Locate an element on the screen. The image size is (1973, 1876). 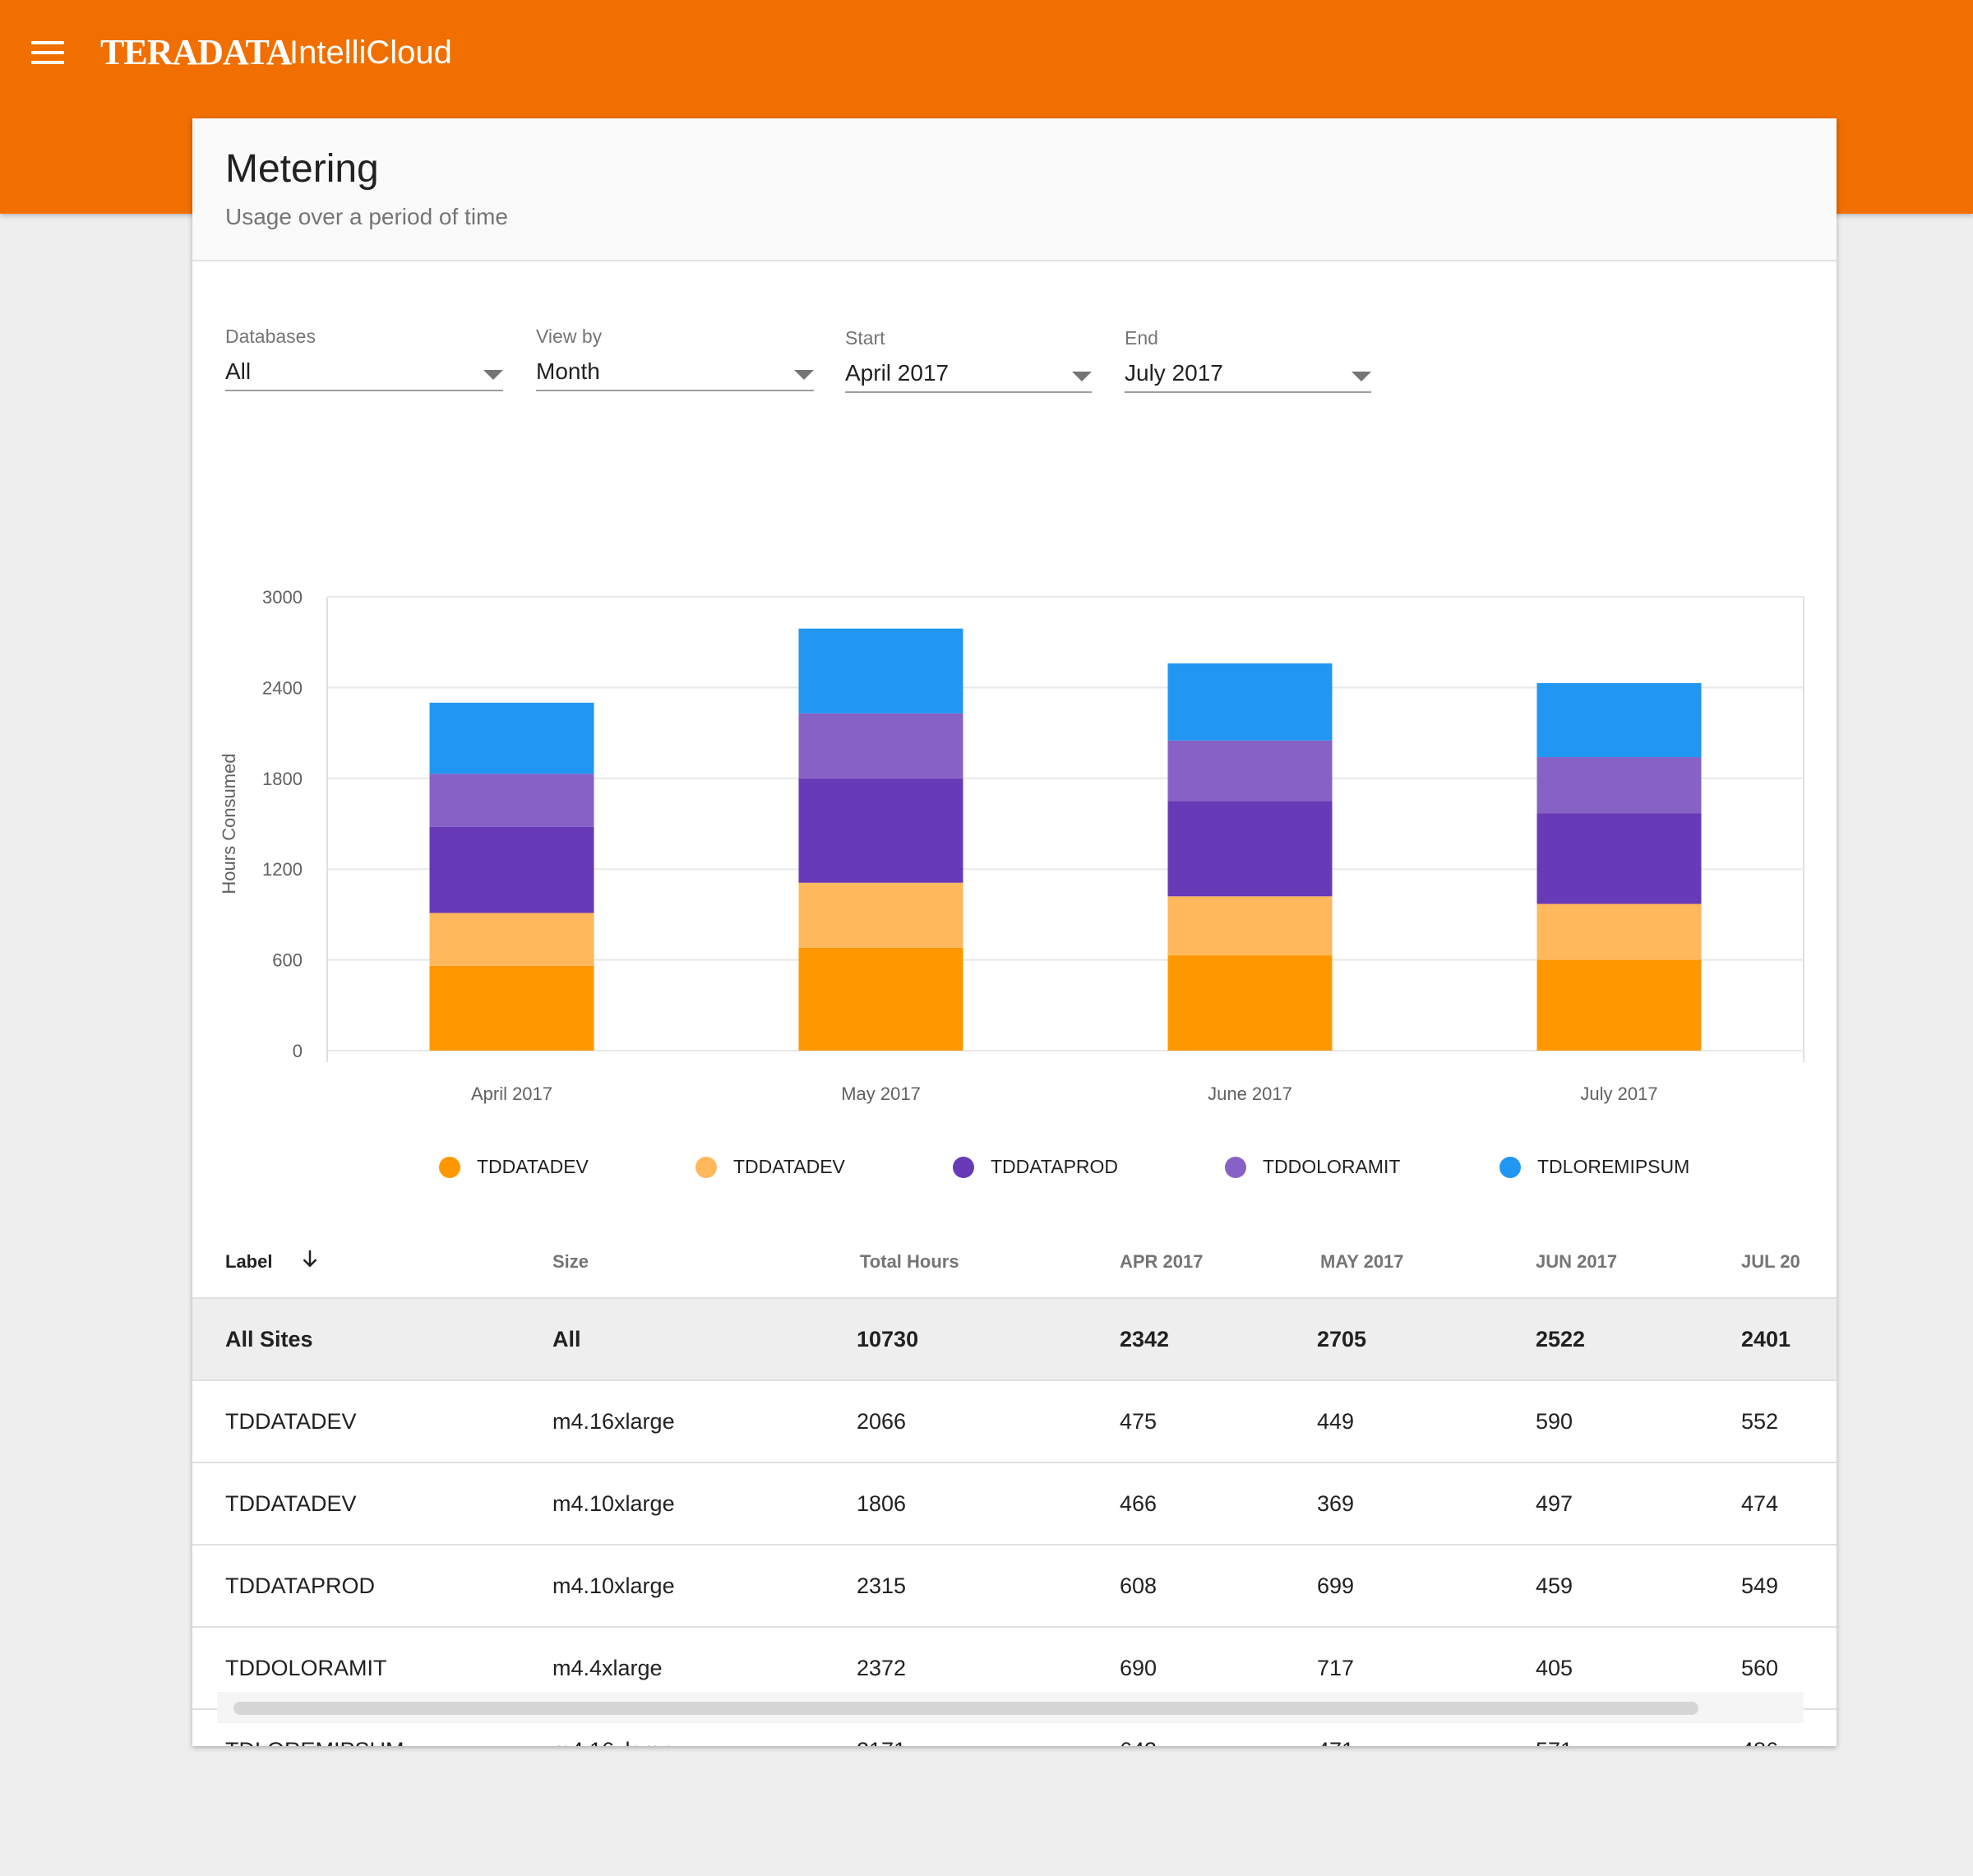
view-by-value: Month is located at coordinates (568, 371).